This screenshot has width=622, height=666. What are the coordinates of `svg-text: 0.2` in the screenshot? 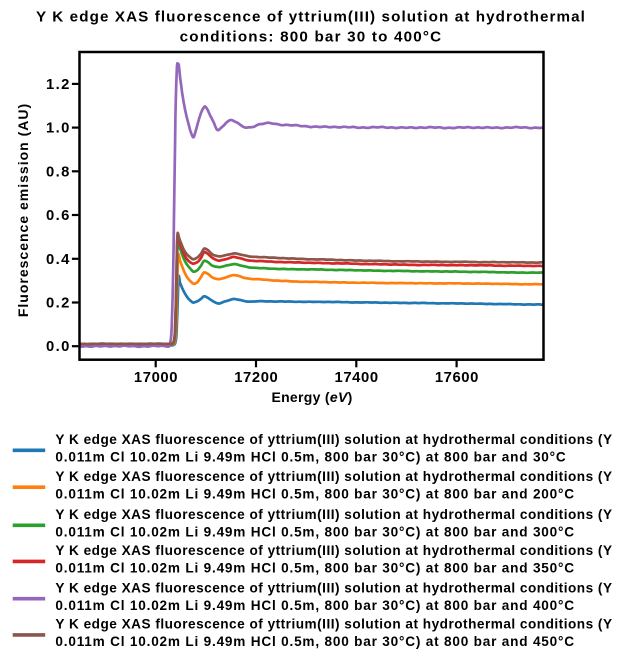 It's located at (58, 304).